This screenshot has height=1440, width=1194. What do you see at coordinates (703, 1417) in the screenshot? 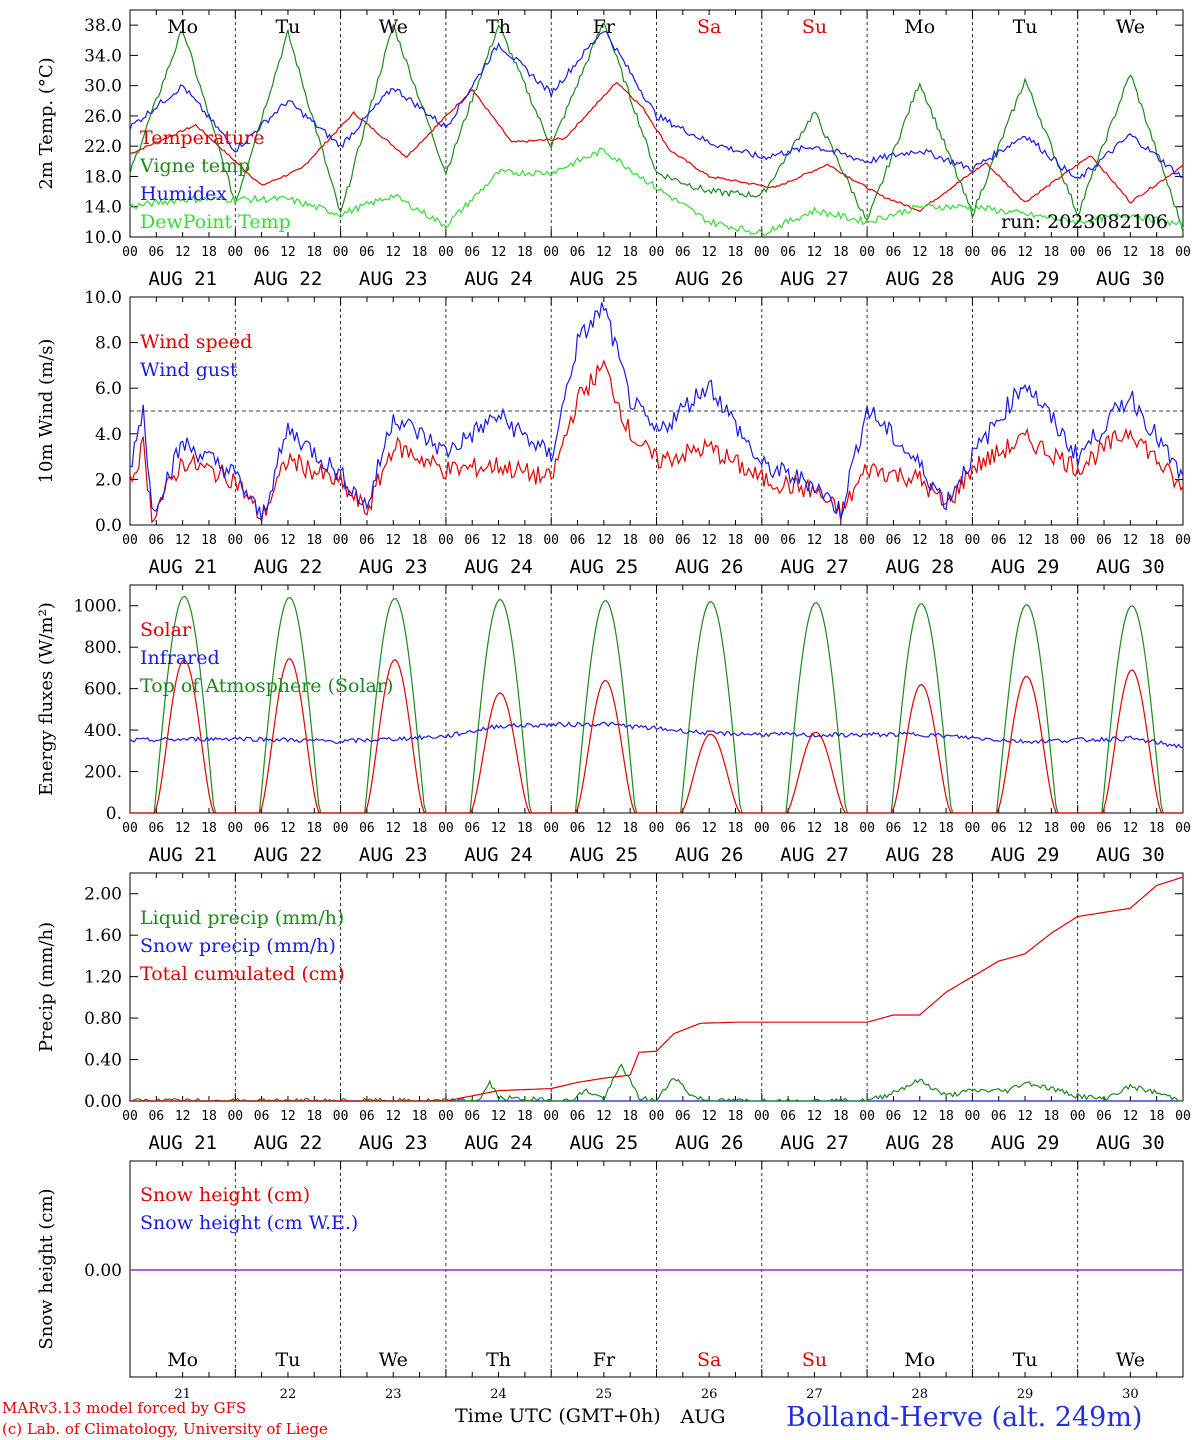
I see `month-label: AUG` at bounding box center [703, 1417].